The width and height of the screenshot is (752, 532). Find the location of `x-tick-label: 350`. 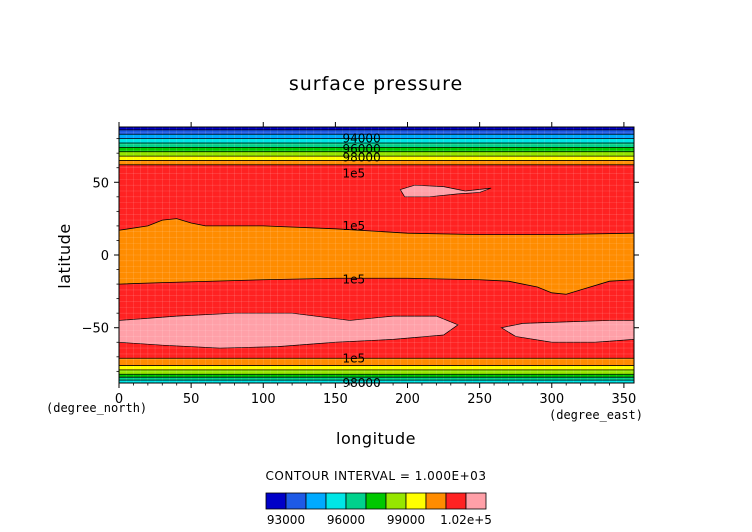

x-tick-label: 350 is located at coordinates (623, 399).